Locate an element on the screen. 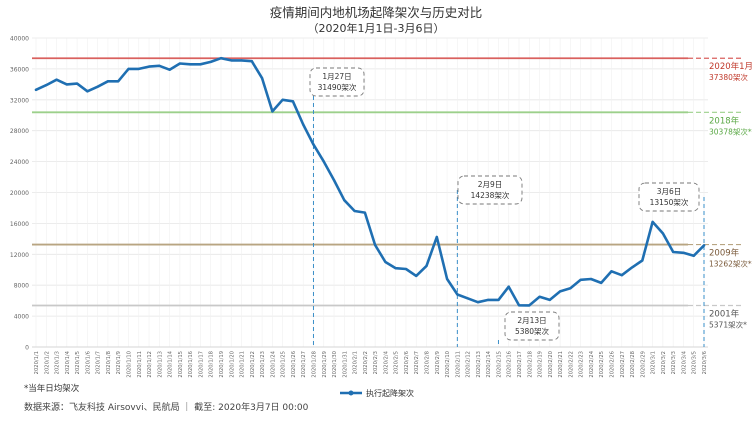 This screenshot has width=752, height=424. y-tick-label: 16000 is located at coordinates (19, 224).